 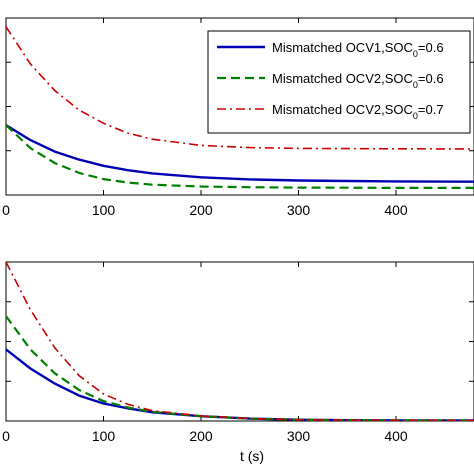 I want to click on legend-label-3: Mismatched OCV2,SOC0=0.7, so click(x=358, y=111).